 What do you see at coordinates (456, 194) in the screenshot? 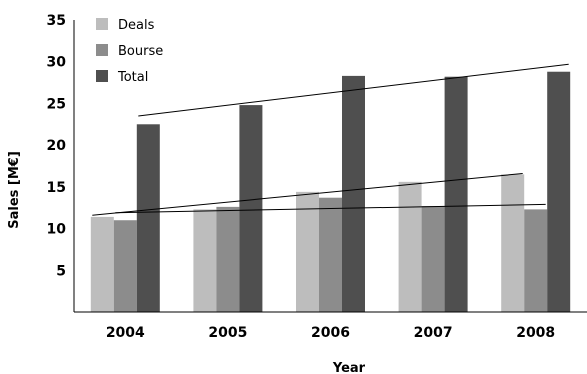
I see `bar-total-2007` at bounding box center [456, 194].